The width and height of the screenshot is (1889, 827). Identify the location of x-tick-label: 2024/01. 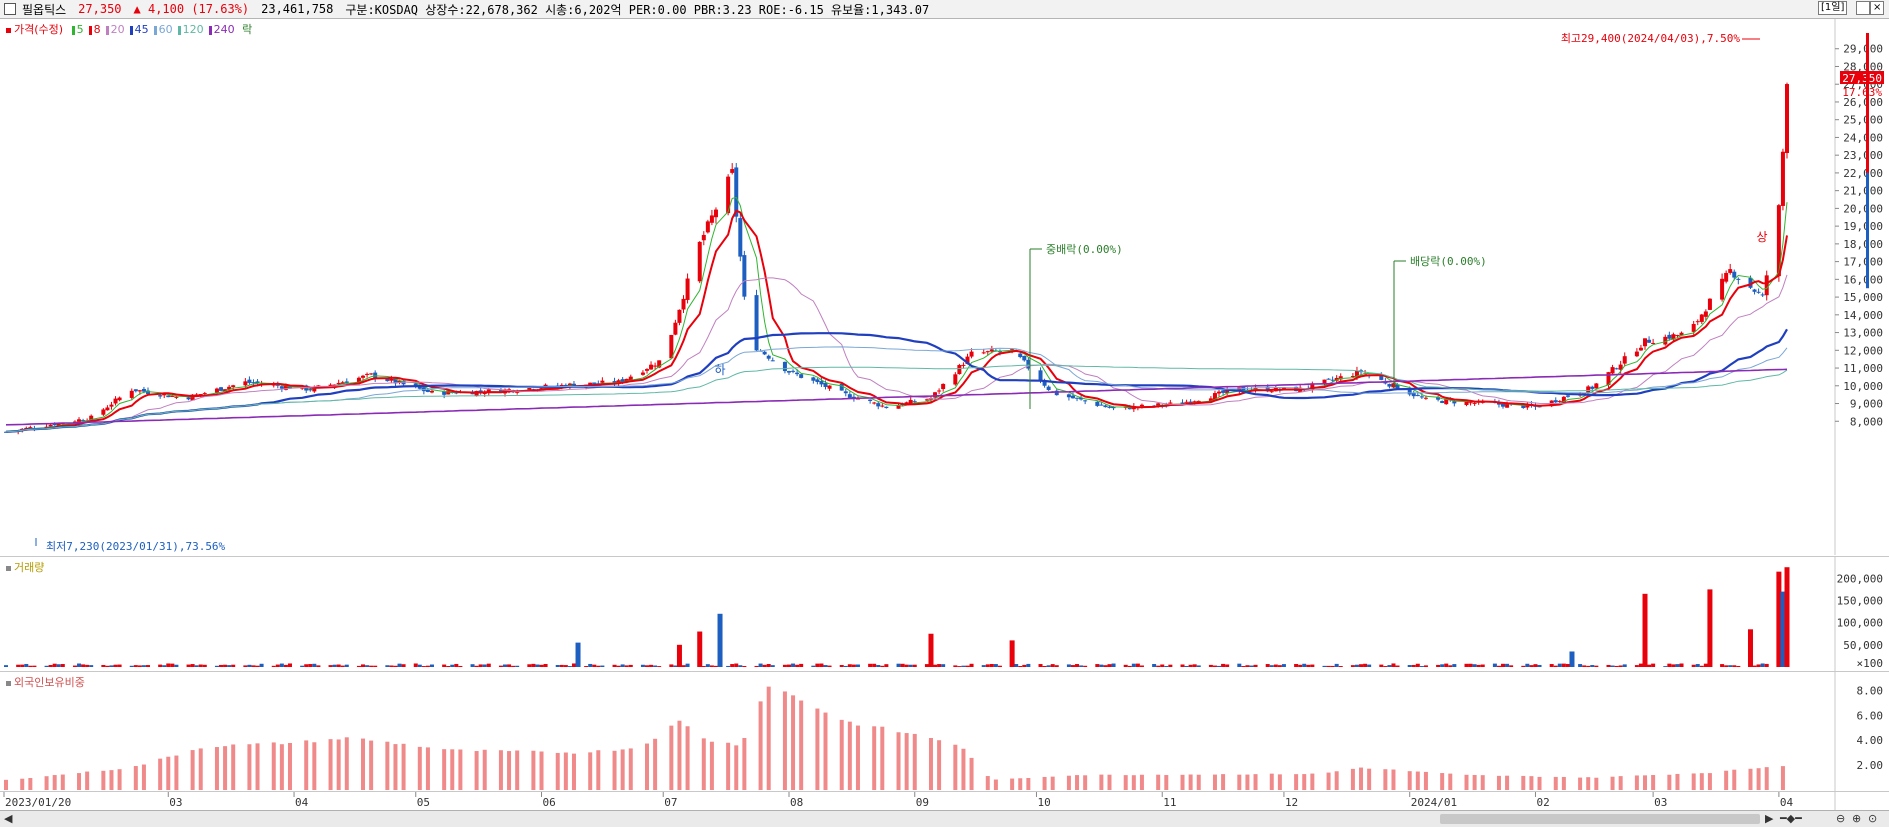
(1434, 802).